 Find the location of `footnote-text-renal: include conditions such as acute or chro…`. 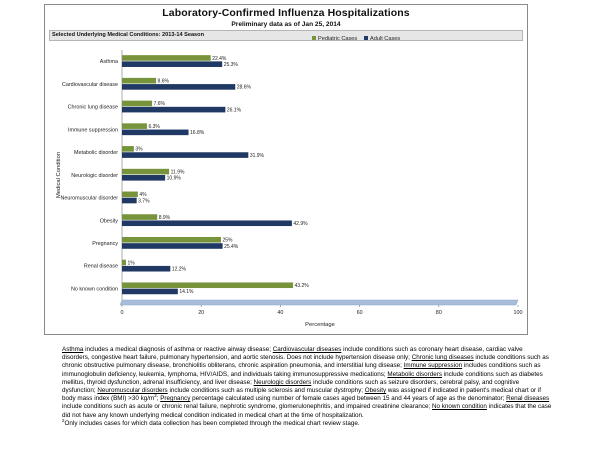

footnote-text-renal: include conditions such as acute or chro… is located at coordinates (247, 407).